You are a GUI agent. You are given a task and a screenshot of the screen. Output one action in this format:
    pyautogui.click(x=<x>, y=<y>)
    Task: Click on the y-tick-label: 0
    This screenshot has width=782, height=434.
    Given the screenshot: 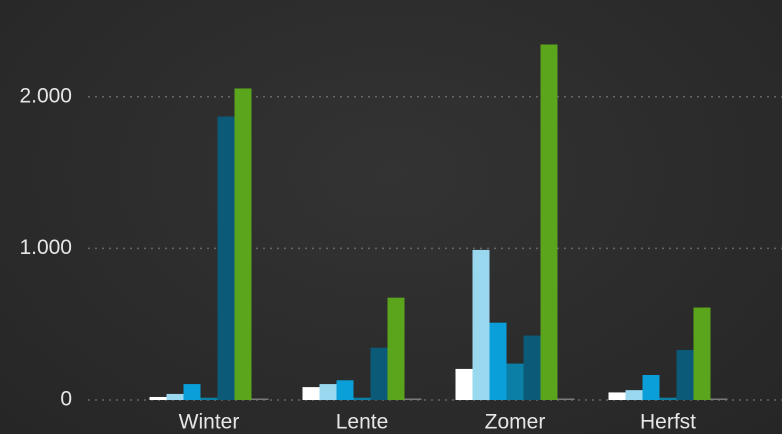 What is the action you would take?
    pyautogui.click(x=66, y=399)
    